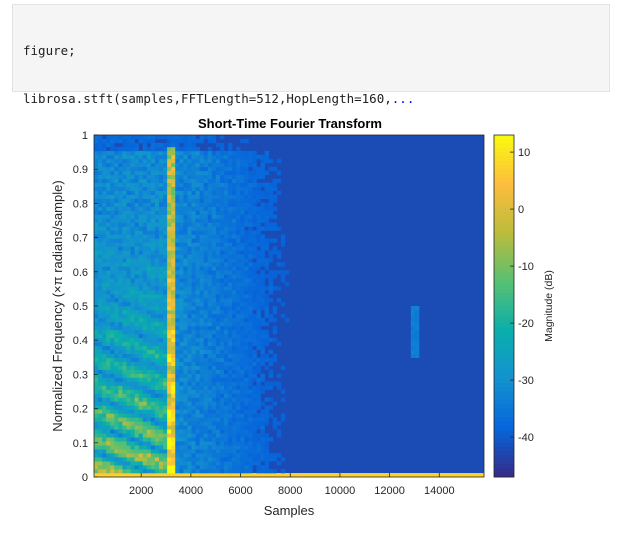 The width and height of the screenshot is (622, 533). Describe the element at coordinates (526, 381) in the screenshot. I see `colorbar-tick-label: -30` at that location.